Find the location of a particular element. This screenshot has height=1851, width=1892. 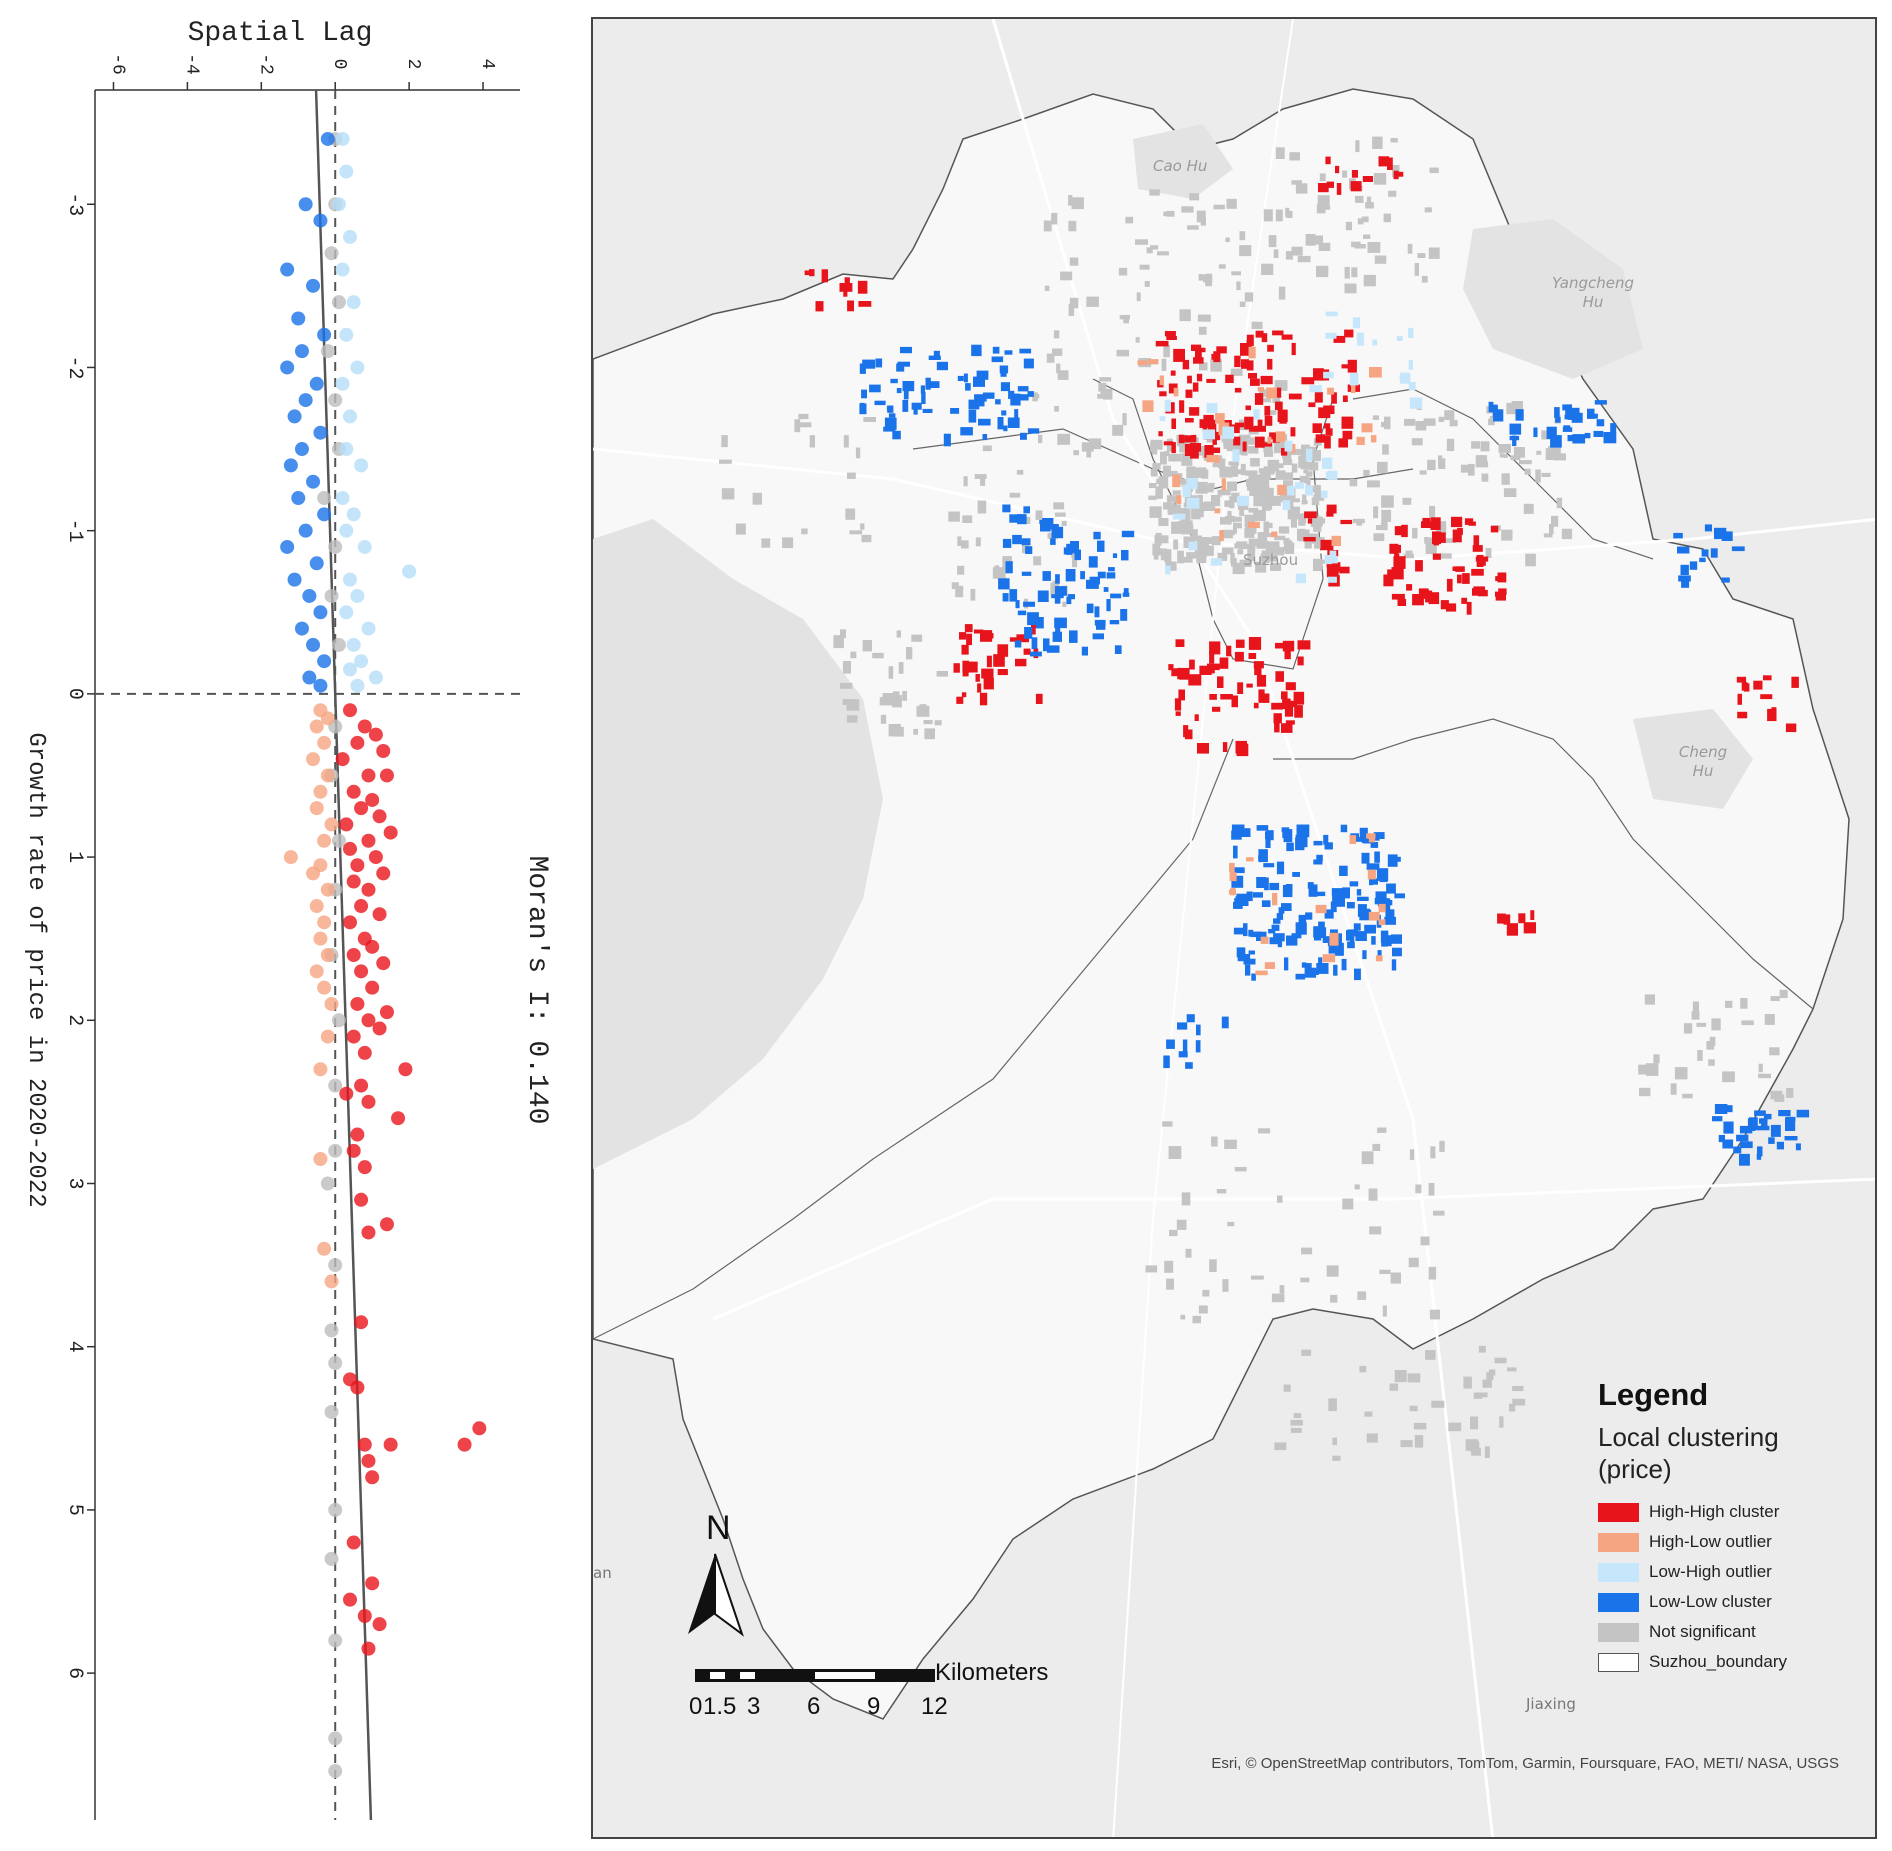

scale-tick: 0 is located at coordinates (696, 1706).